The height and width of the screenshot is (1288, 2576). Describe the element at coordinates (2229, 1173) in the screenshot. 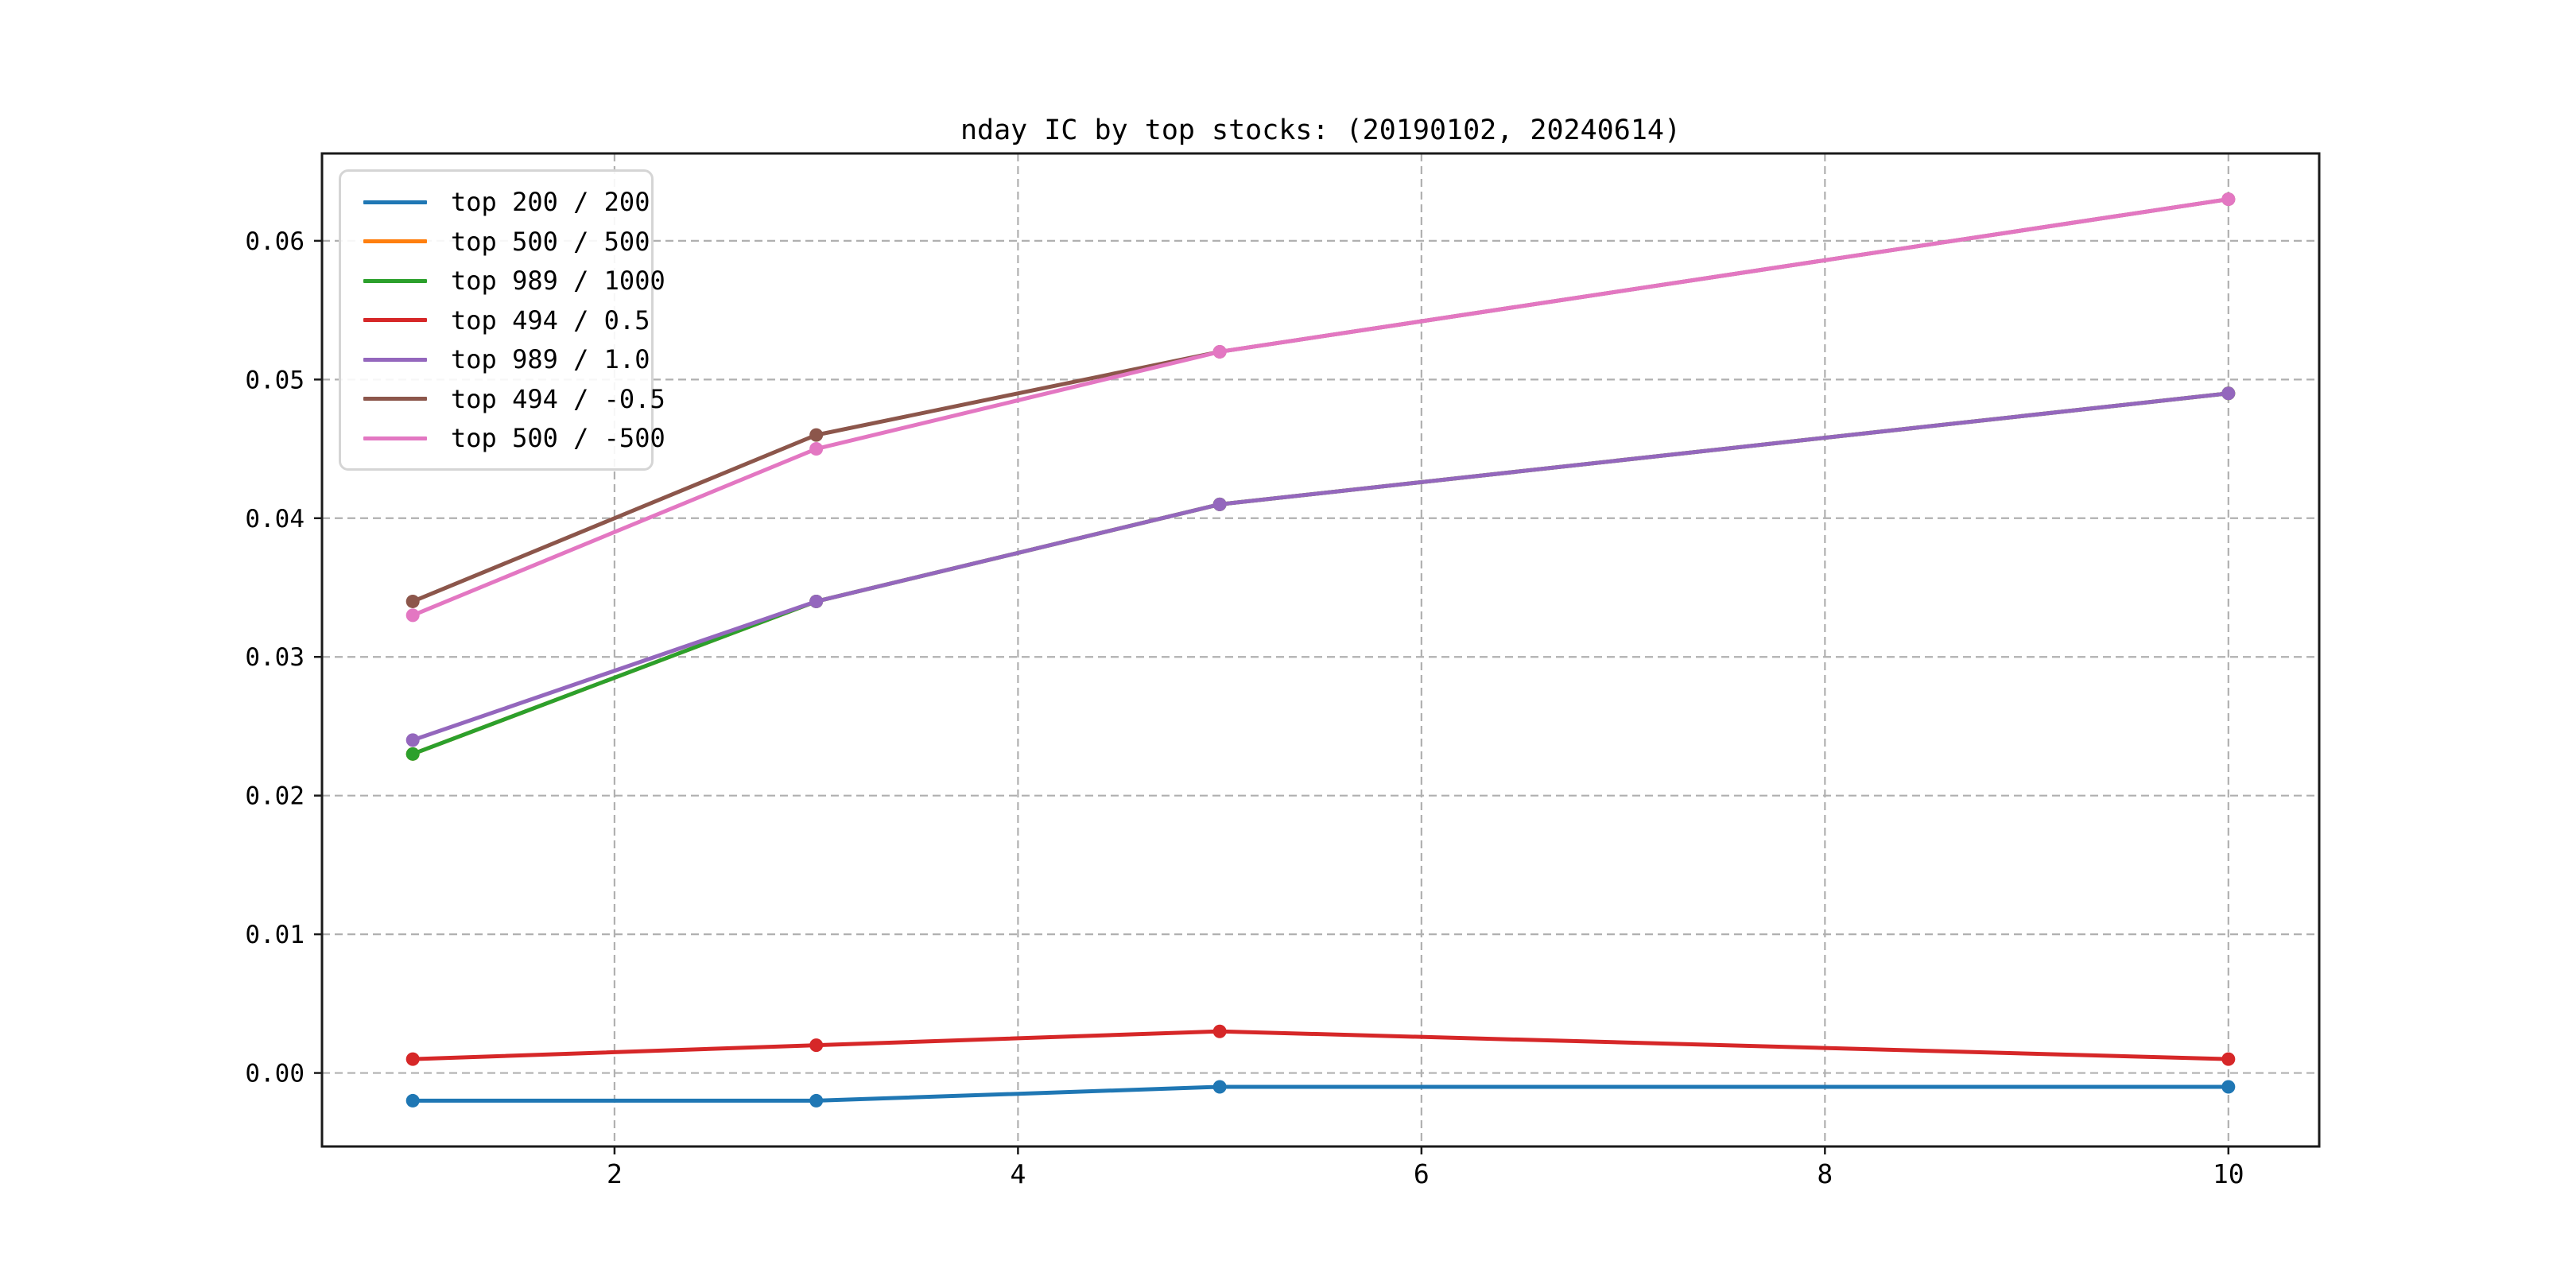

I see `x-tick-label: 10` at that location.